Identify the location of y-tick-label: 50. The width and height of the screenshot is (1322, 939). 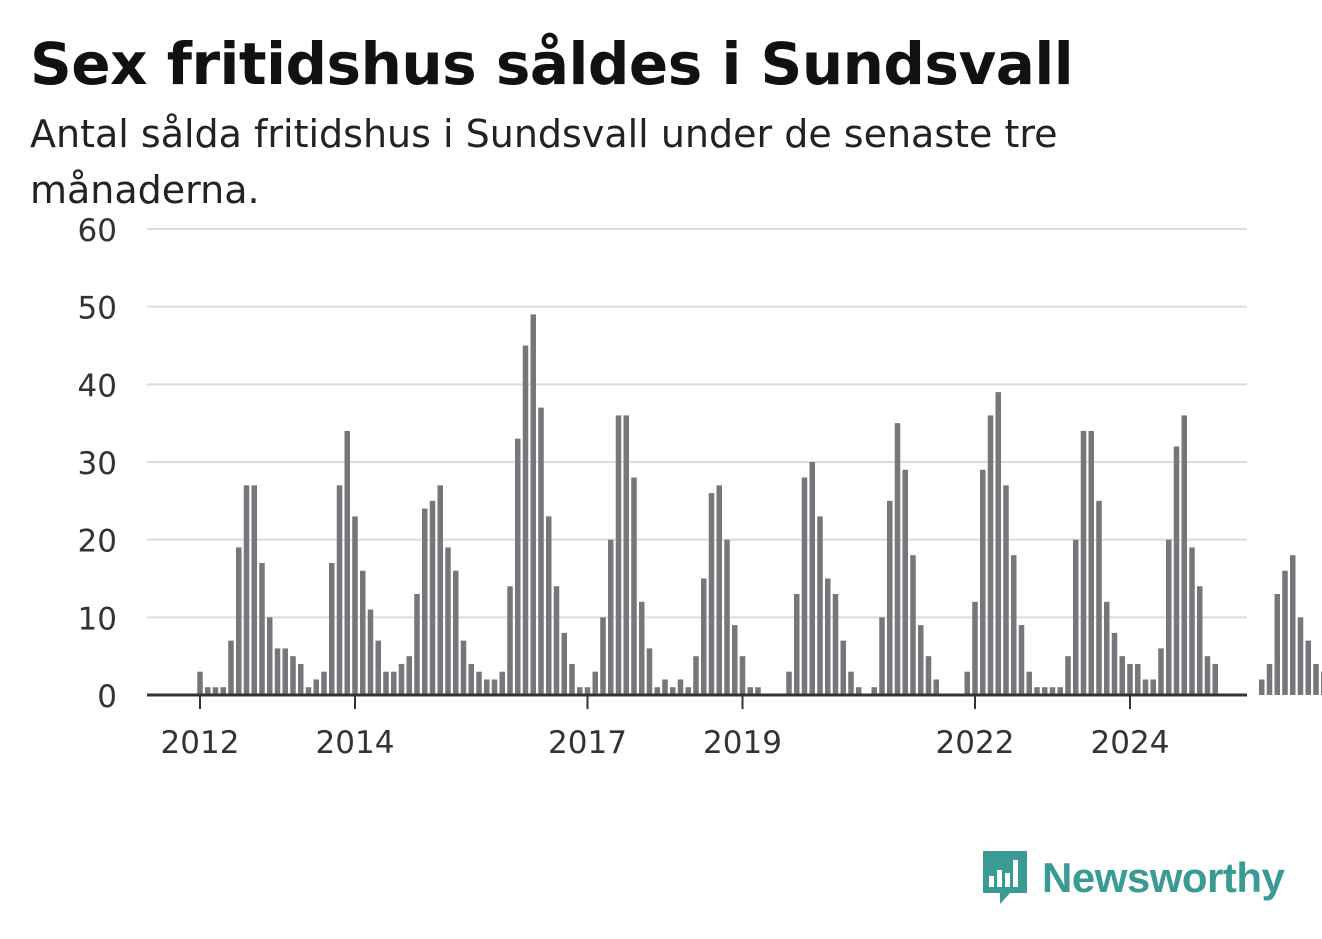
(97, 309).